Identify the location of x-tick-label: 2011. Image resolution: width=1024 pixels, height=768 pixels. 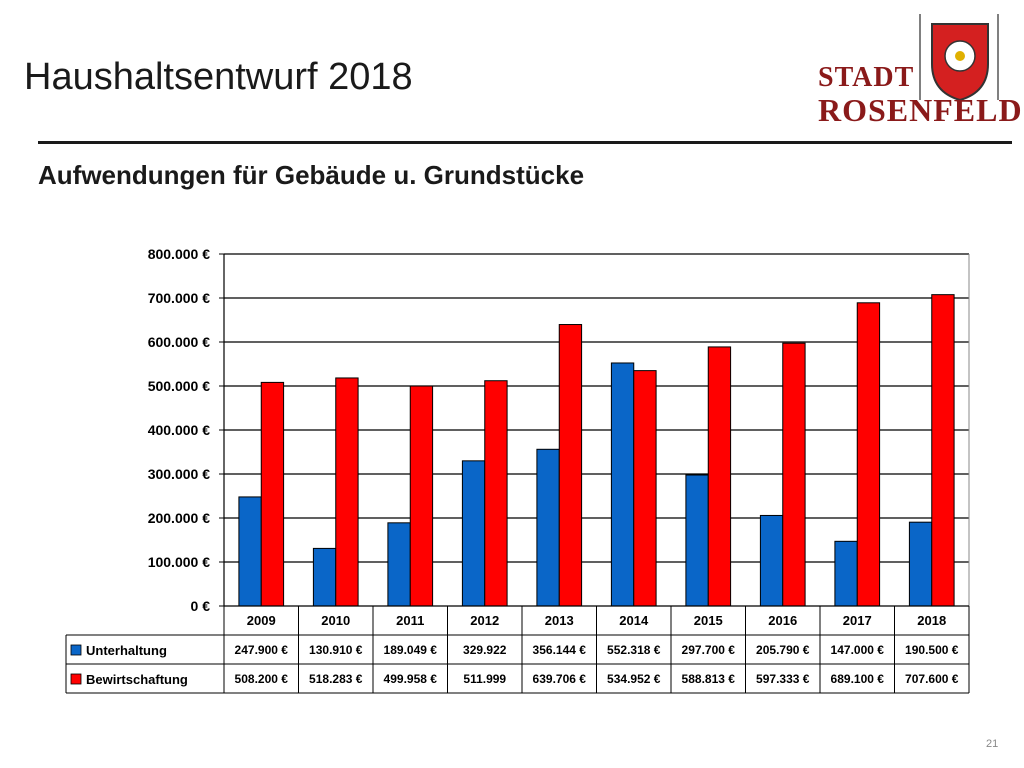
(410, 620).